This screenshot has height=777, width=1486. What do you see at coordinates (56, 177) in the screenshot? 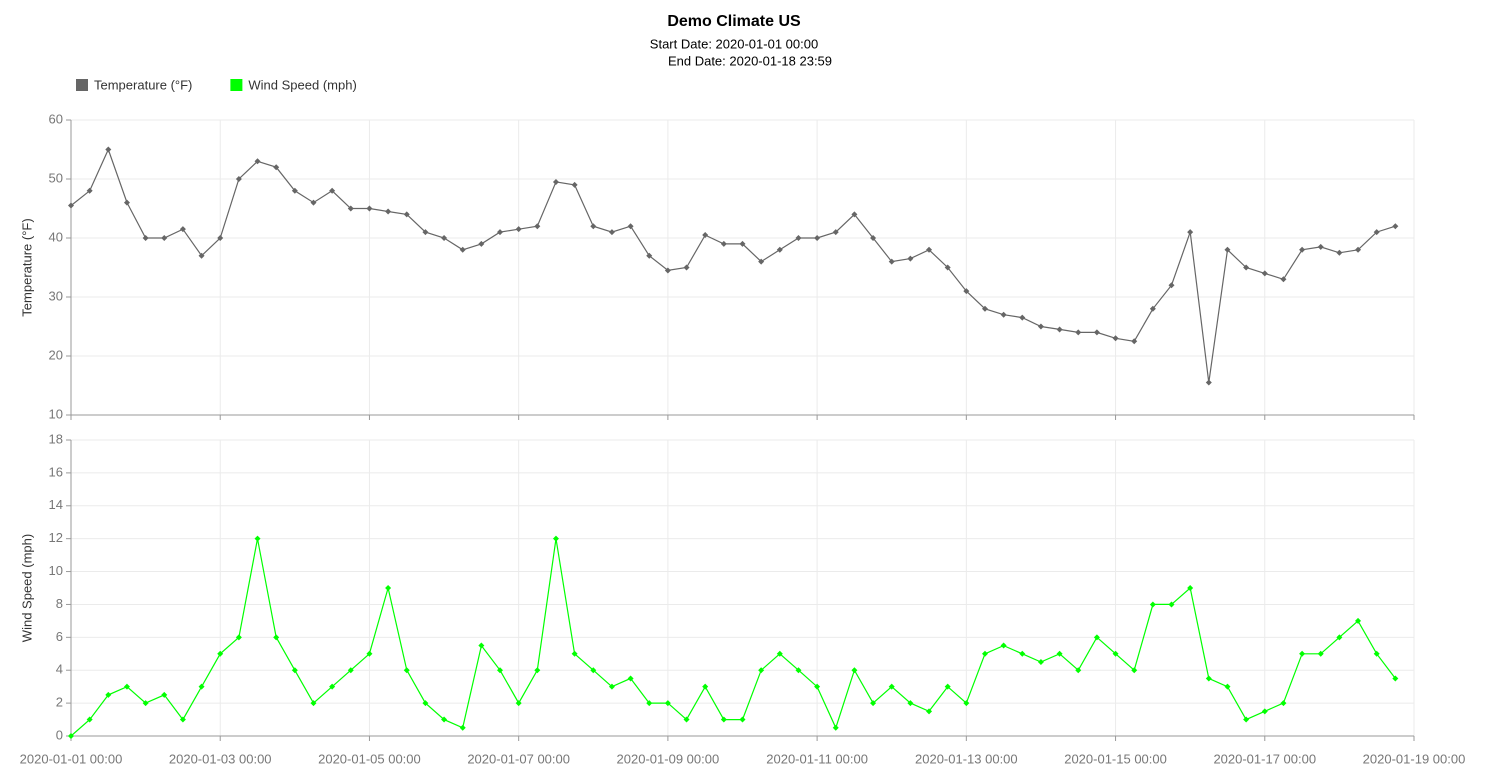
I see `y-tick-label: 50` at bounding box center [56, 177].